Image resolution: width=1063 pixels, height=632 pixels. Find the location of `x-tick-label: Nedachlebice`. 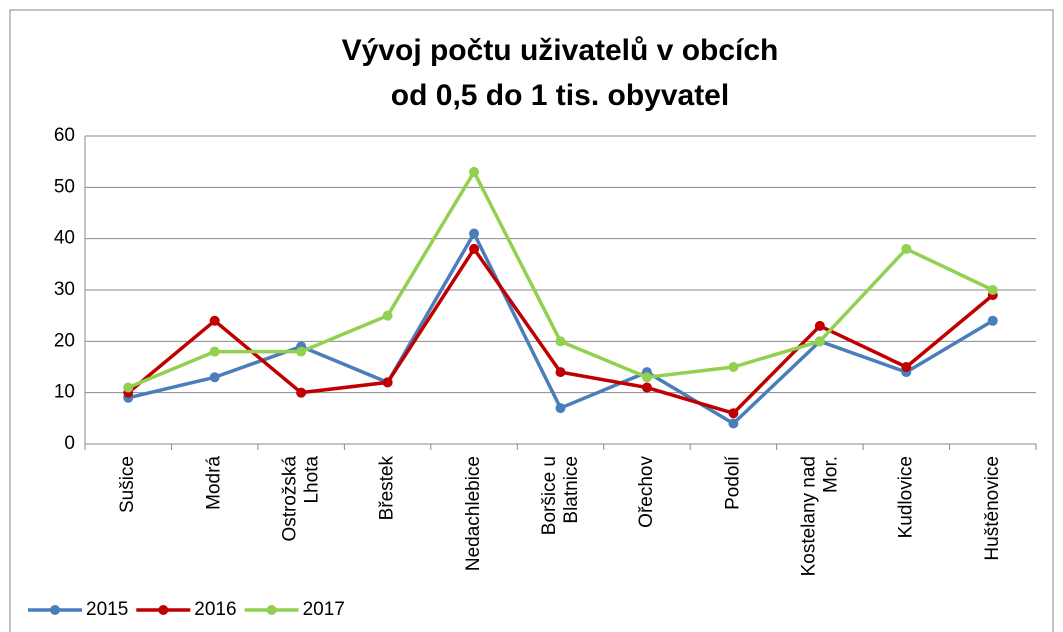

x-tick-label: Nedachlebice is located at coordinates (473, 513).